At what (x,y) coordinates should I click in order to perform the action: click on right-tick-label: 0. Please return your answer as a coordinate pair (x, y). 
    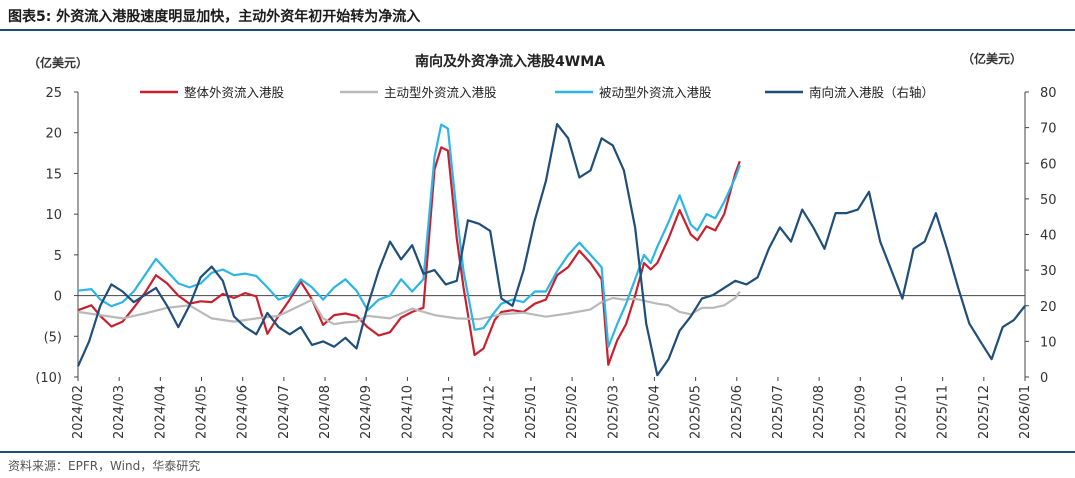
    Looking at the image, I should click on (1044, 378).